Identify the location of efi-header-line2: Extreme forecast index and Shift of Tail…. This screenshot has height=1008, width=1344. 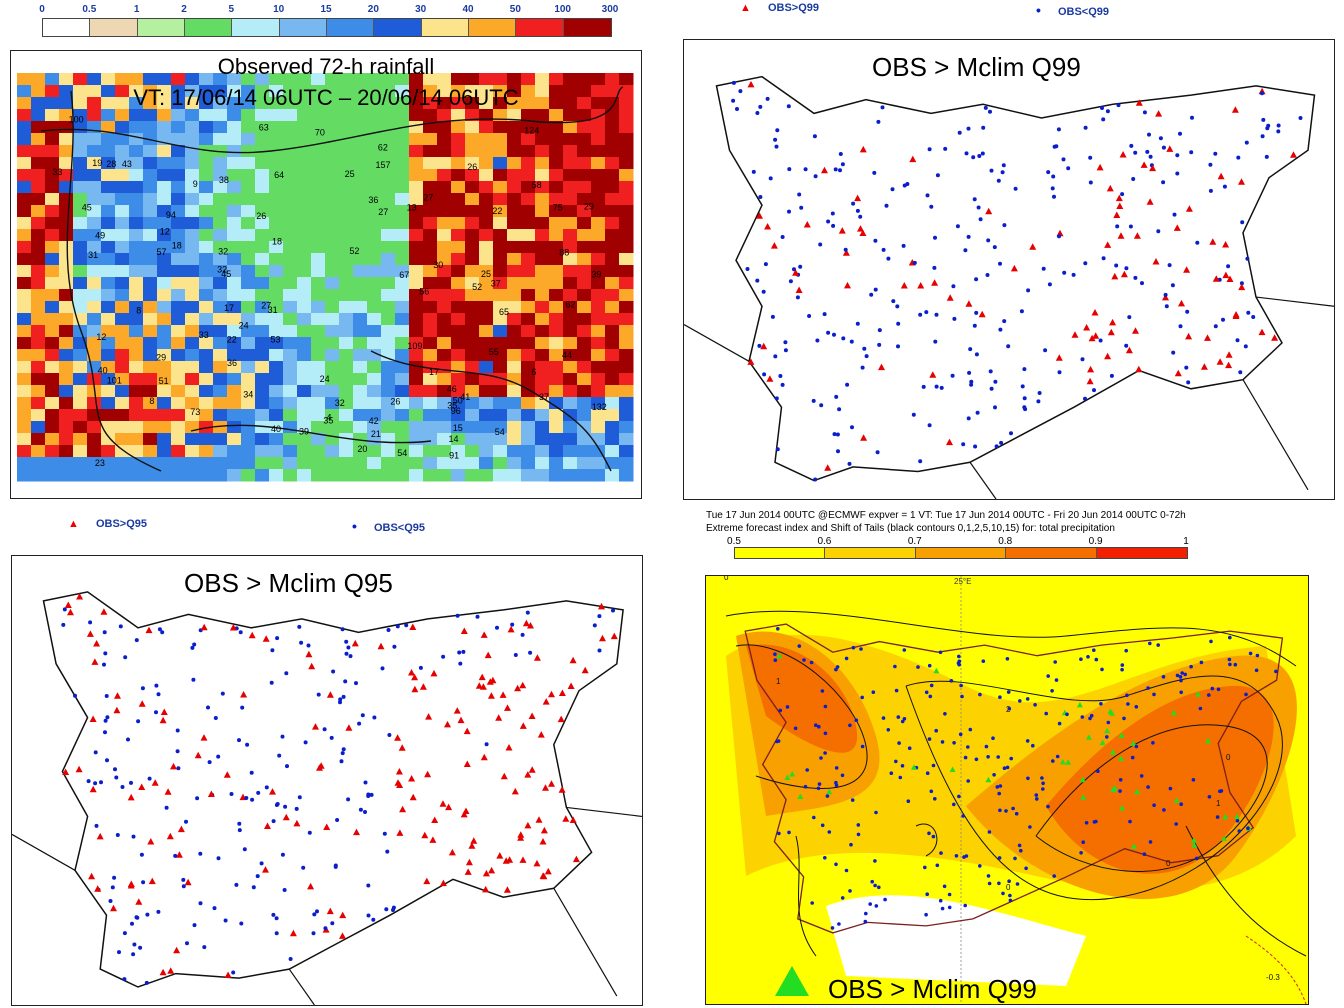
(910, 528).